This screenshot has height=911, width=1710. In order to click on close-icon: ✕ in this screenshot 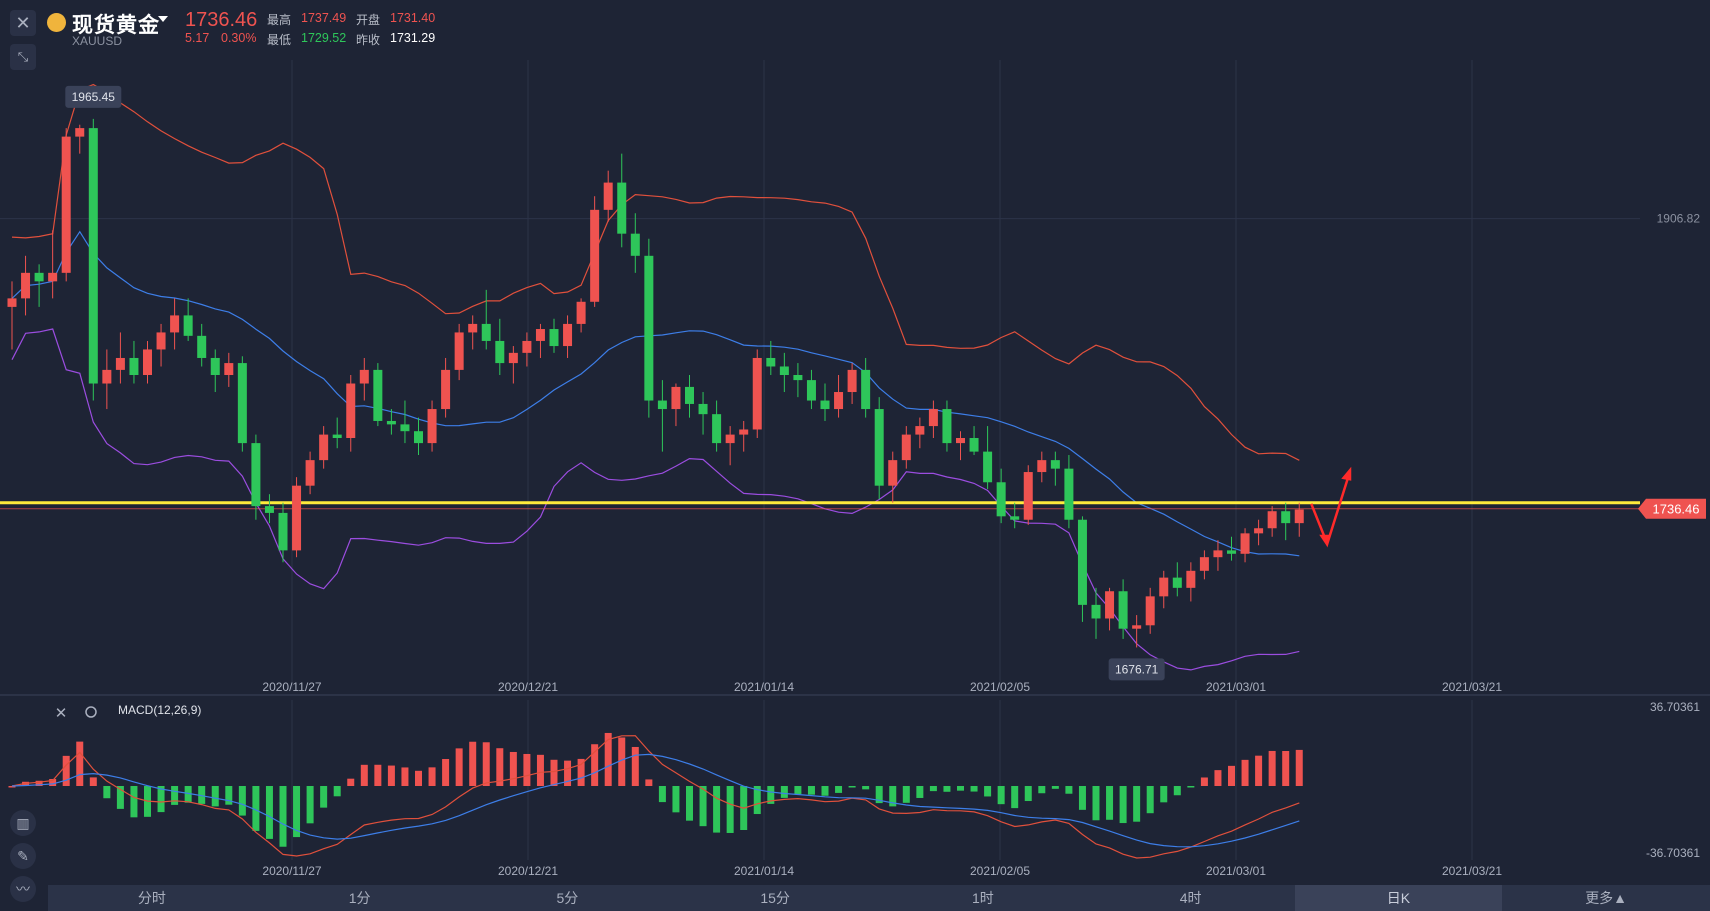, I will do `click(23, 23)`.